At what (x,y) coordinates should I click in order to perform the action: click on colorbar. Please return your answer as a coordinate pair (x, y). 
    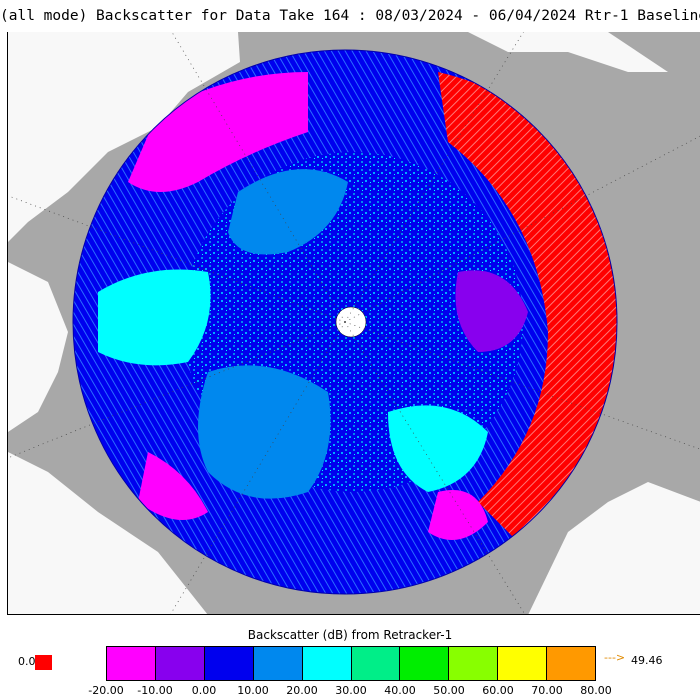
    Looking at the image, I should click on (351, 663).